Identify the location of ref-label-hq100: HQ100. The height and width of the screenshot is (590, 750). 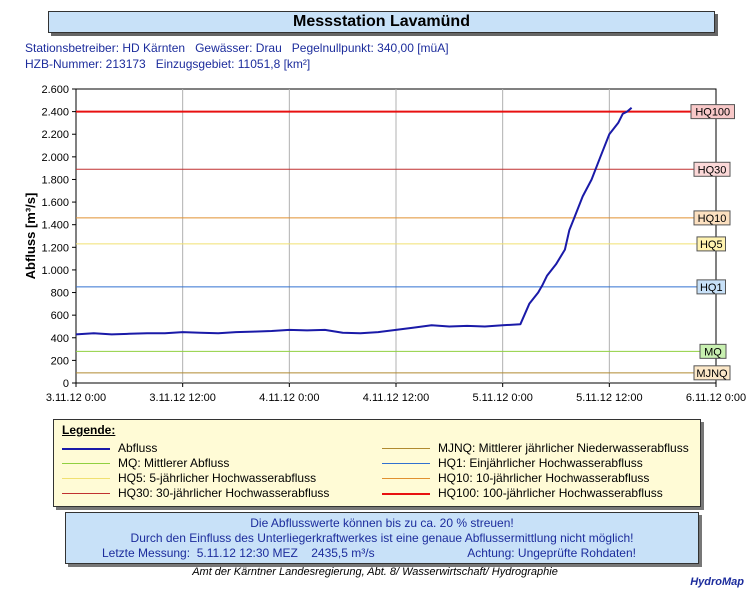
(712, 113).